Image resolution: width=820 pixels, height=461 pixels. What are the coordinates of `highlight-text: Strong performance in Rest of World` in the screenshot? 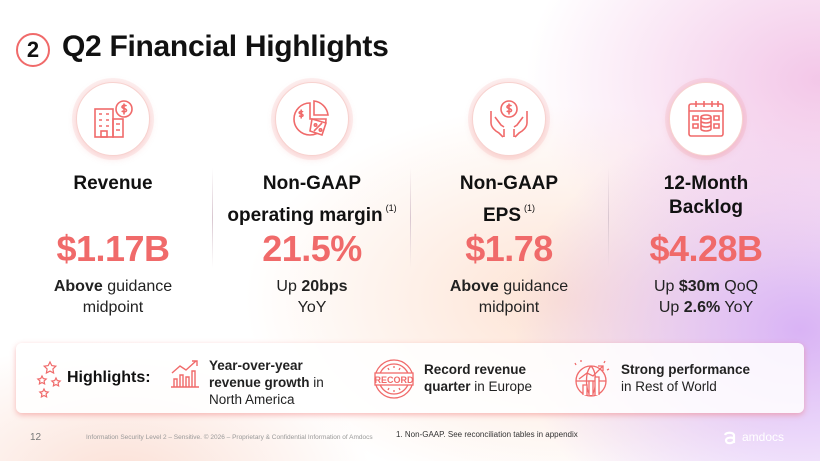 It's located at (686, 378).